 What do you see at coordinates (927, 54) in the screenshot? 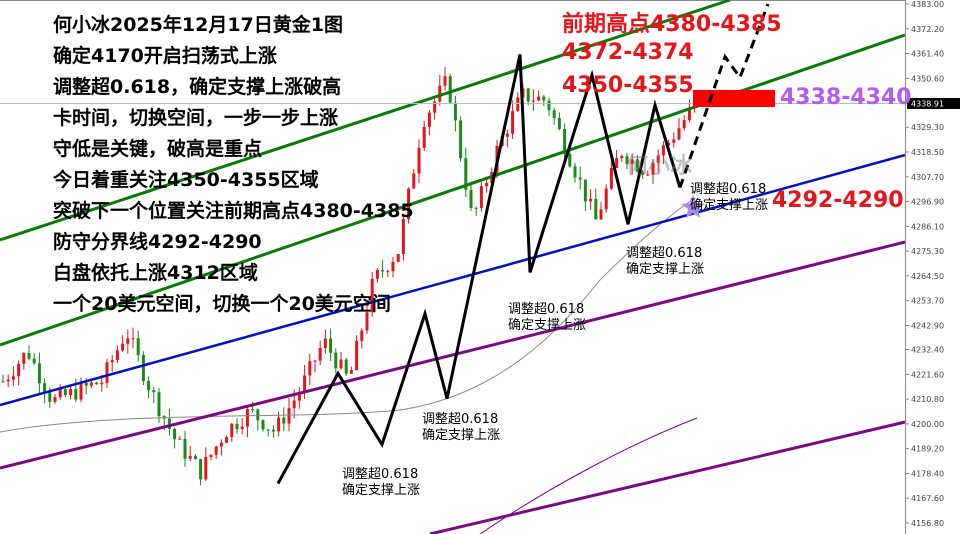
I see `y-tick-label: 4361.40` at bounding box center [927, 54].